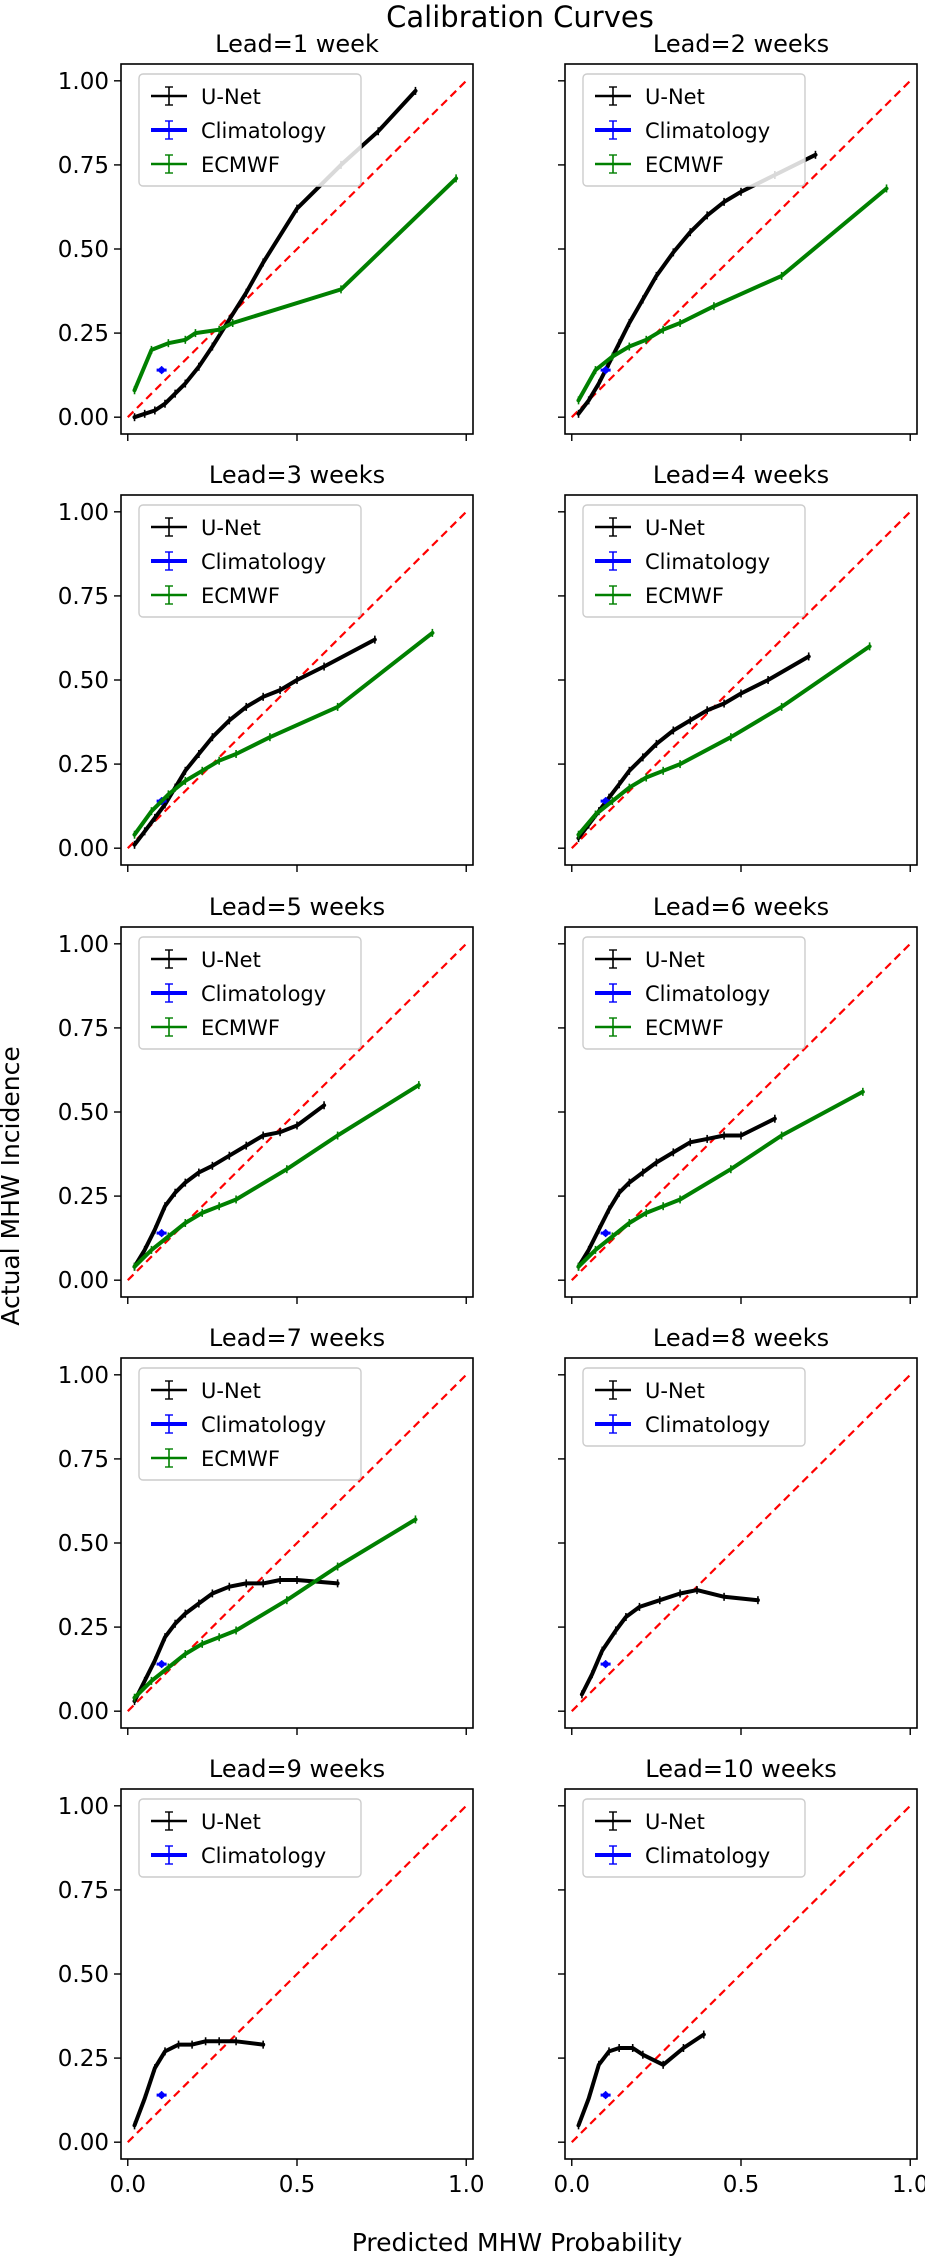  What do you see at coordinates (741, 1769) in the screenshot?
I see `panel-10-title: Lead=10 weeks` at bounding box center [741, 1769].